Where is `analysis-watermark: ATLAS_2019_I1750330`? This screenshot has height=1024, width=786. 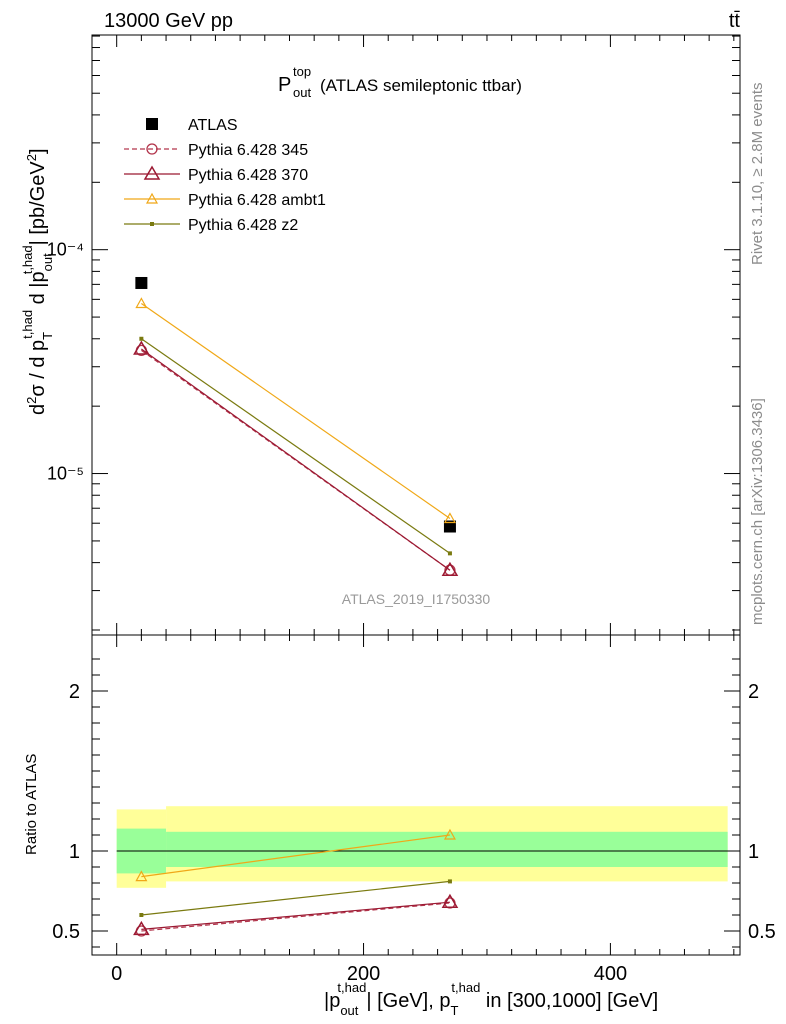 analysis-watermark: ATLAS_2019_I1750330 is located at coordinates (416, 599).